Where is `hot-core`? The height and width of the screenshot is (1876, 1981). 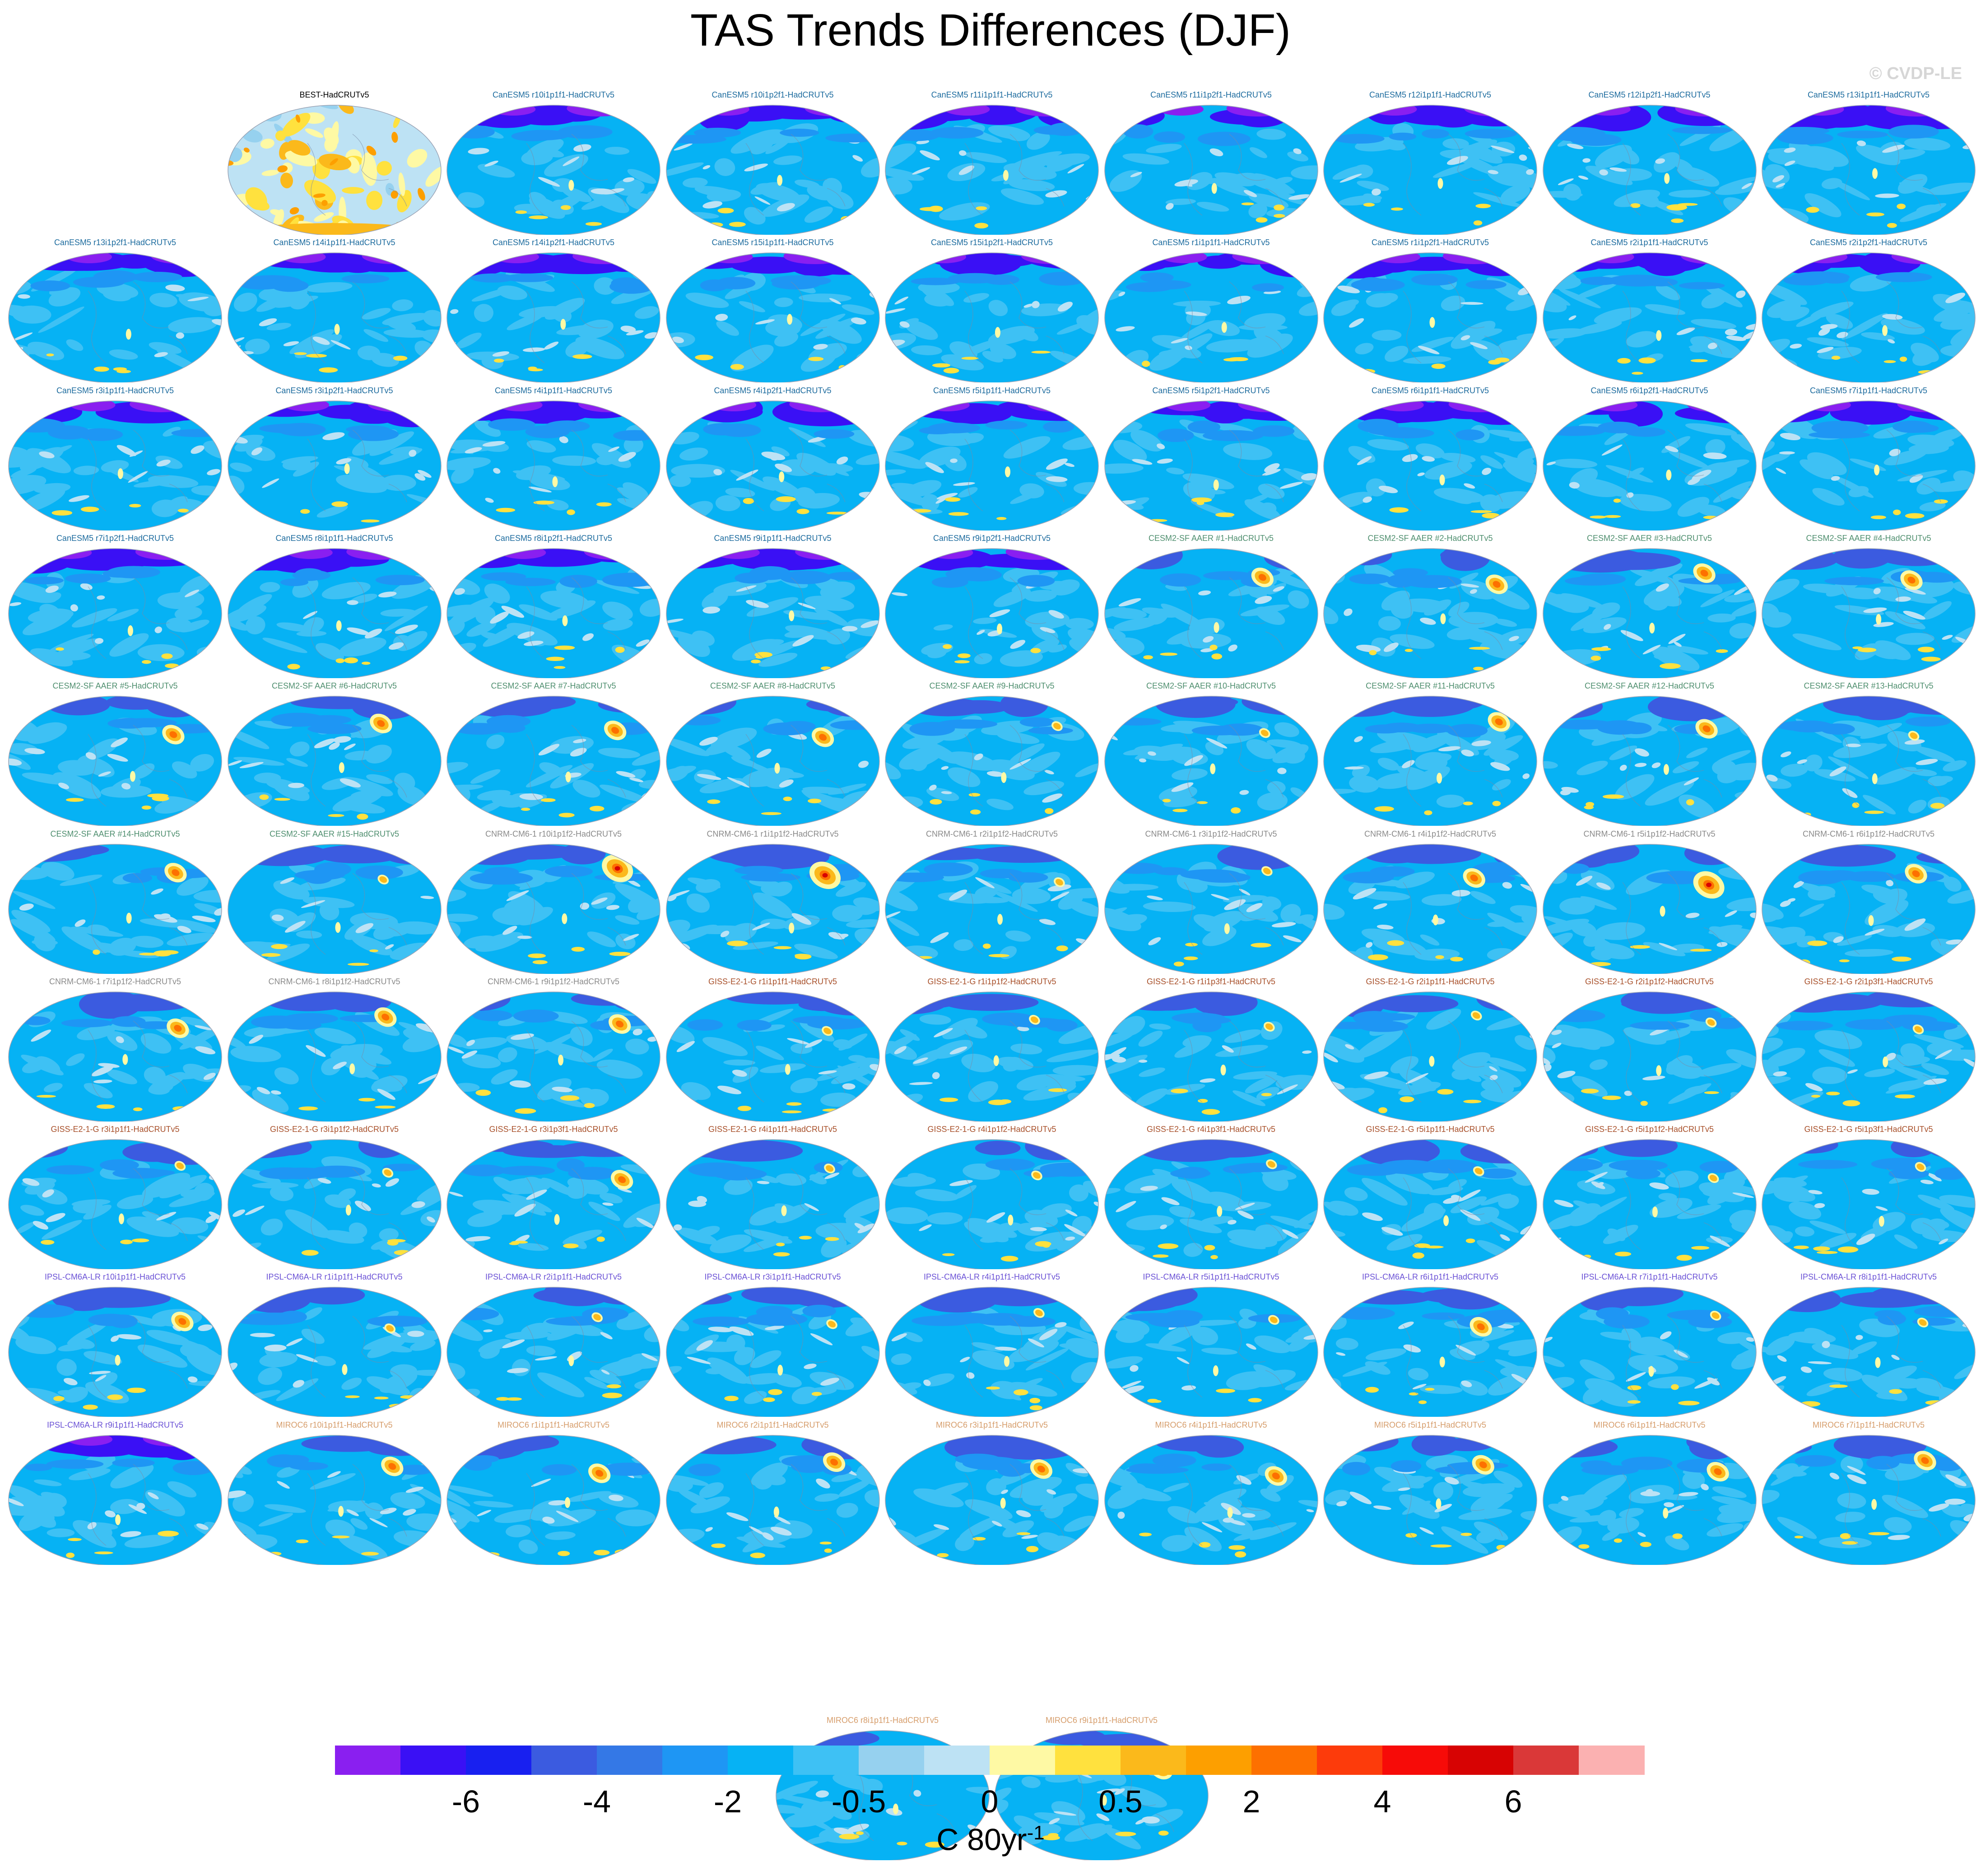 hot-core is located at coordinates (1041, 1468).